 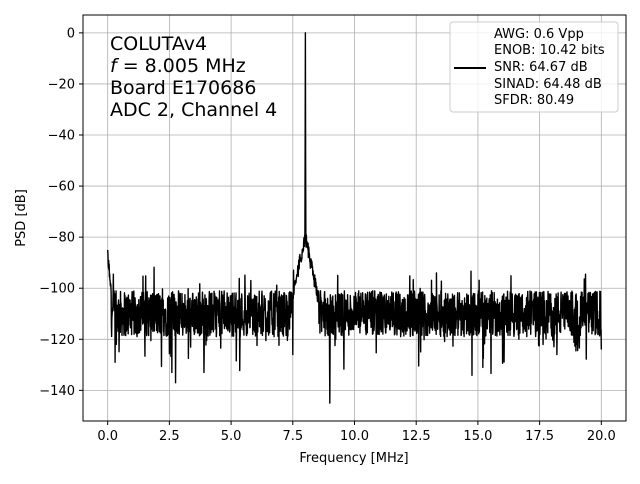 I want to click on y-tick-label: −40, so click(x=61, y=136).